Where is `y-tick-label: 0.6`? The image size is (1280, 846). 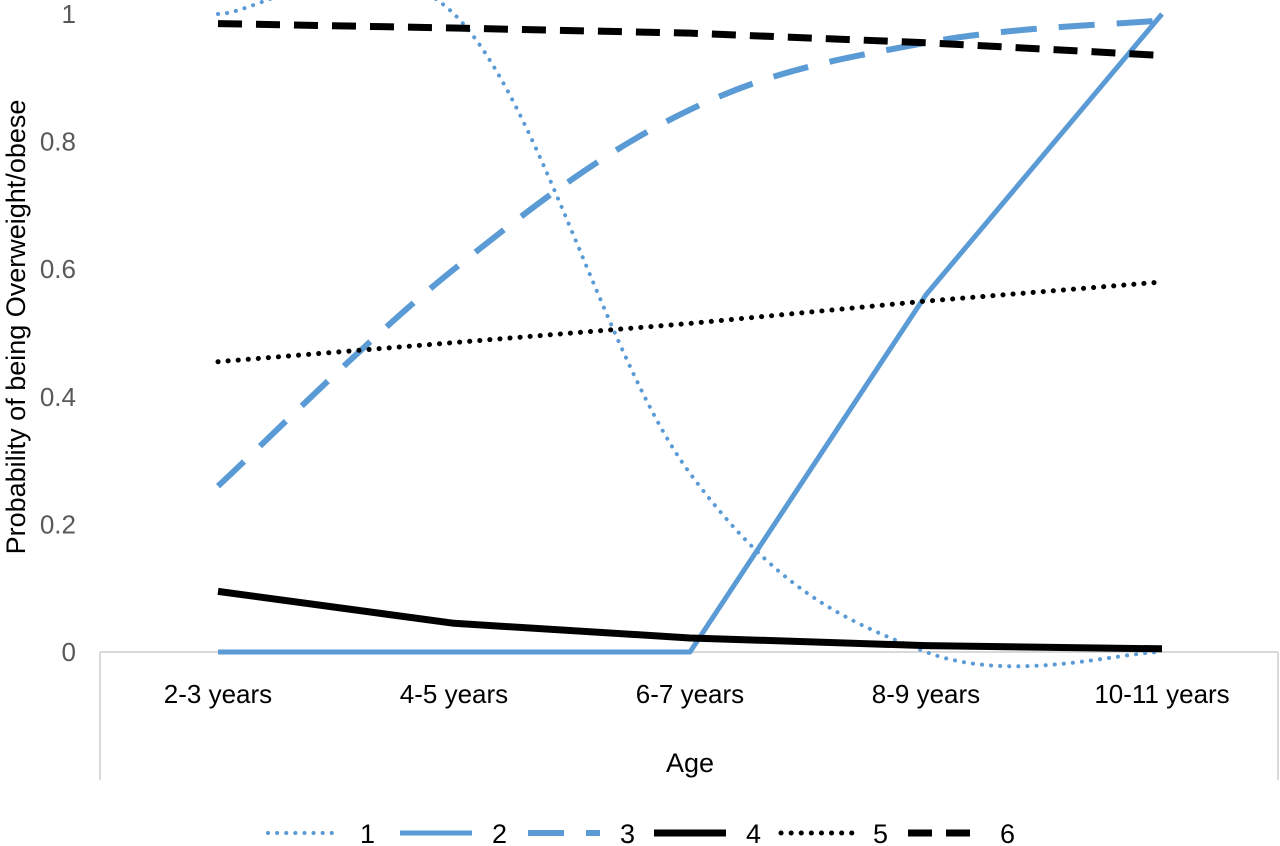 y-tick-label: 0.6 is located at coordinates (58, 269).